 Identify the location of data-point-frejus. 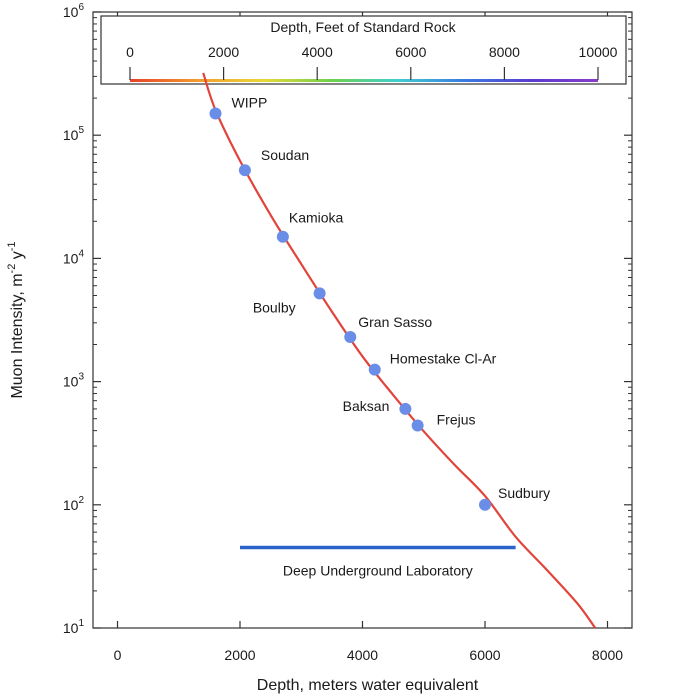
(417, 425).